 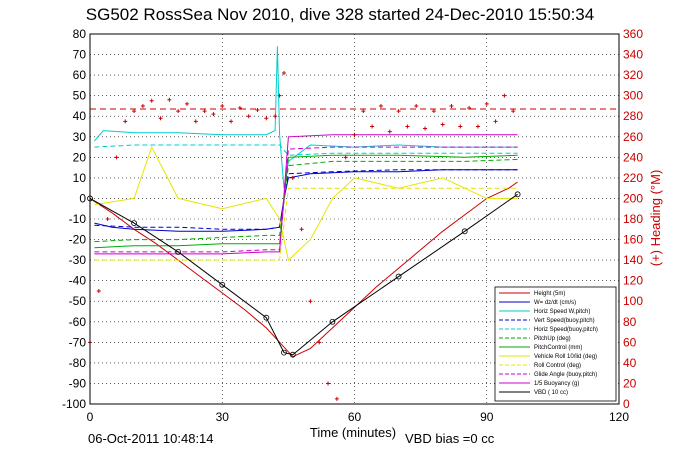 What do you see at coordinates (450, 438) in the screenshot?
I see `footer-vbd-bias: VBD bias =0 cc` at bounding box center [450, 438].